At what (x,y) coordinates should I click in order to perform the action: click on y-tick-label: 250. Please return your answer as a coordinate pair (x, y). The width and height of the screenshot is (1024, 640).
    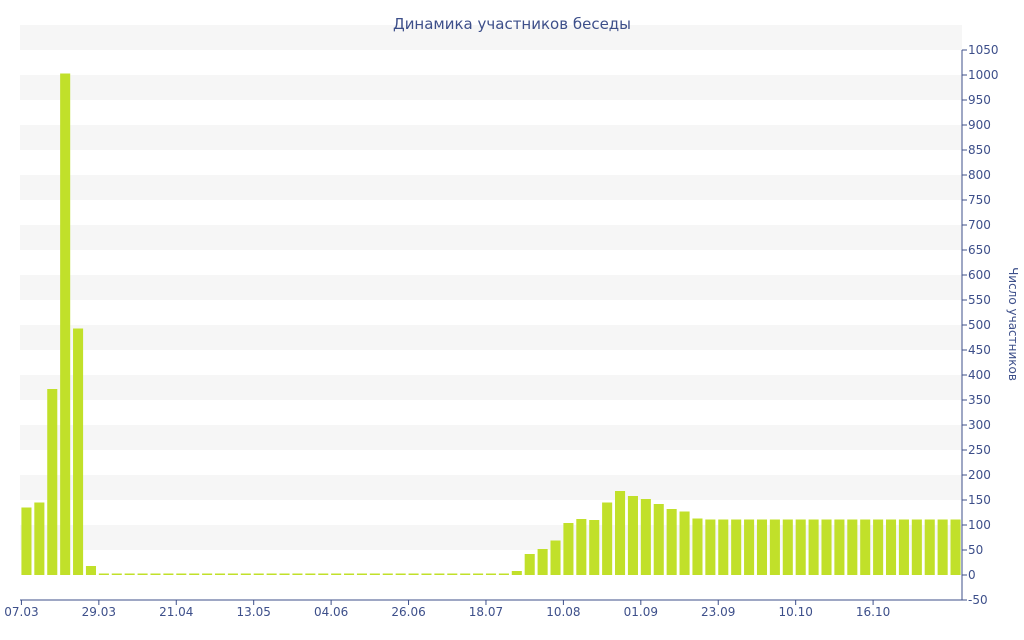
    Looking at the image, I should click on (979, 450).